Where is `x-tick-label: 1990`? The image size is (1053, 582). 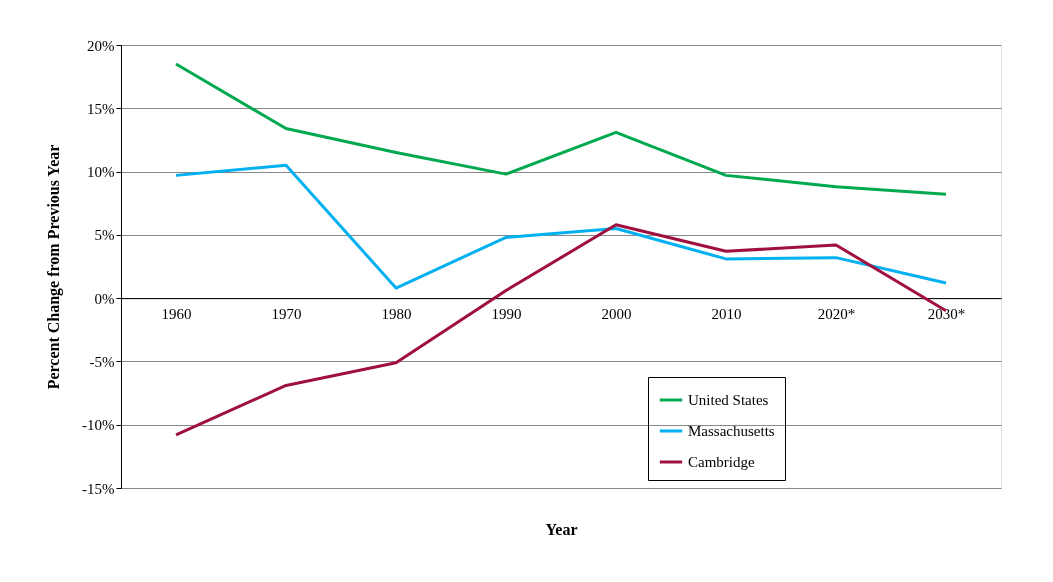 x-tick-label: 1990 is located at coordinates (506, 313).